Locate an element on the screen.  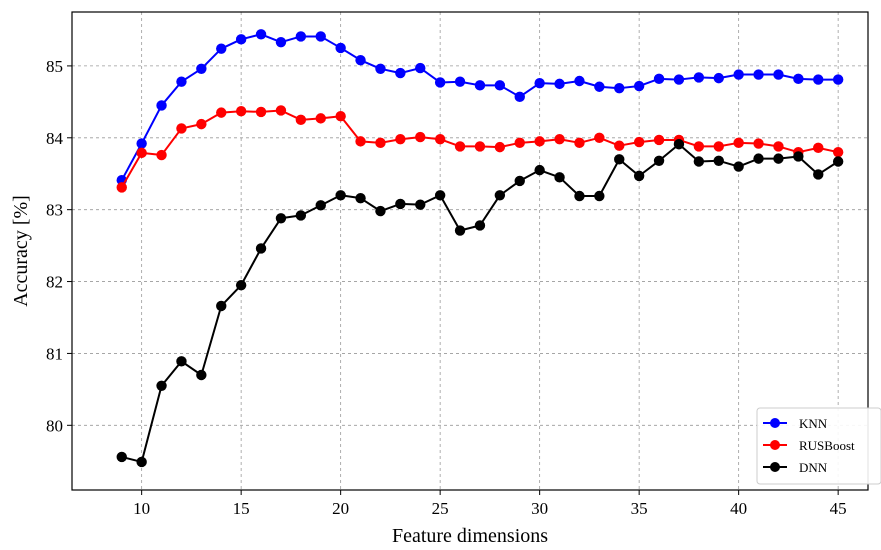
y-axis-label: Accuracy [%] is located at coordinates (21, 251).